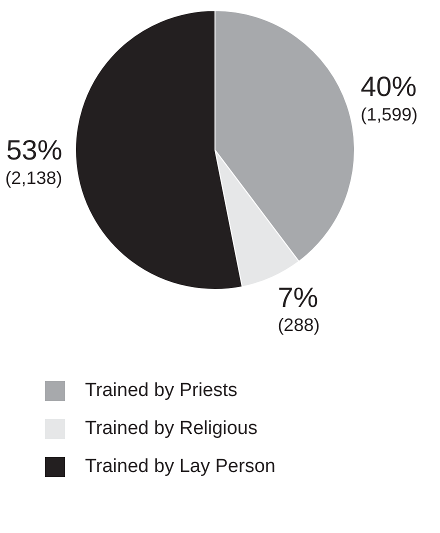  What do you see at coordinates (171, 429) in the screenshot?
I see `legend-label: Trained by Religious` at bounding box center [171, 429].